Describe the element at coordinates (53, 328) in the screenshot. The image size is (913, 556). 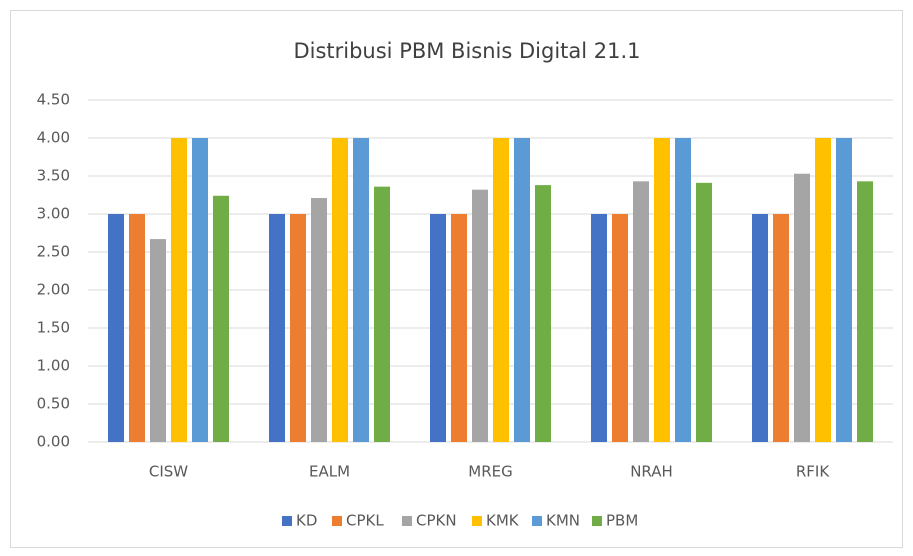
I see `y-tick-label: 1.50` at that location.